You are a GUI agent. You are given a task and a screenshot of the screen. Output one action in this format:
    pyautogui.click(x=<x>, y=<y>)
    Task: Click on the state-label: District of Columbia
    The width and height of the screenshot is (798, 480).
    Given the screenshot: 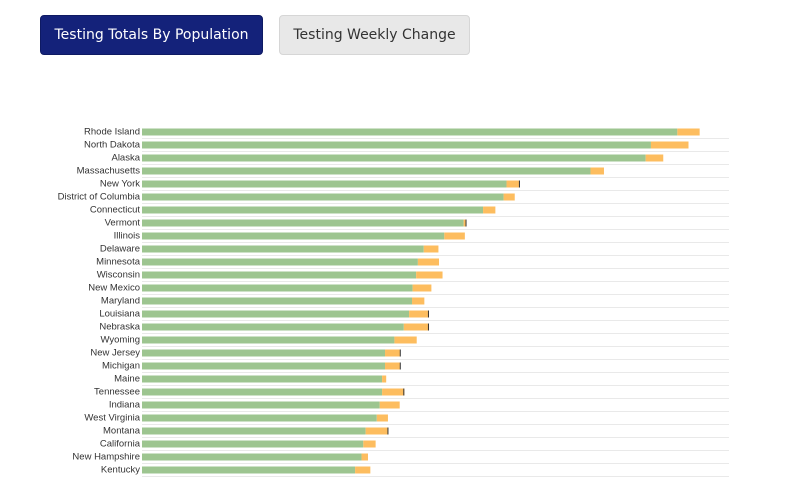 What is the action you would take?
    pyautogui.click(x=99, y=197)
    